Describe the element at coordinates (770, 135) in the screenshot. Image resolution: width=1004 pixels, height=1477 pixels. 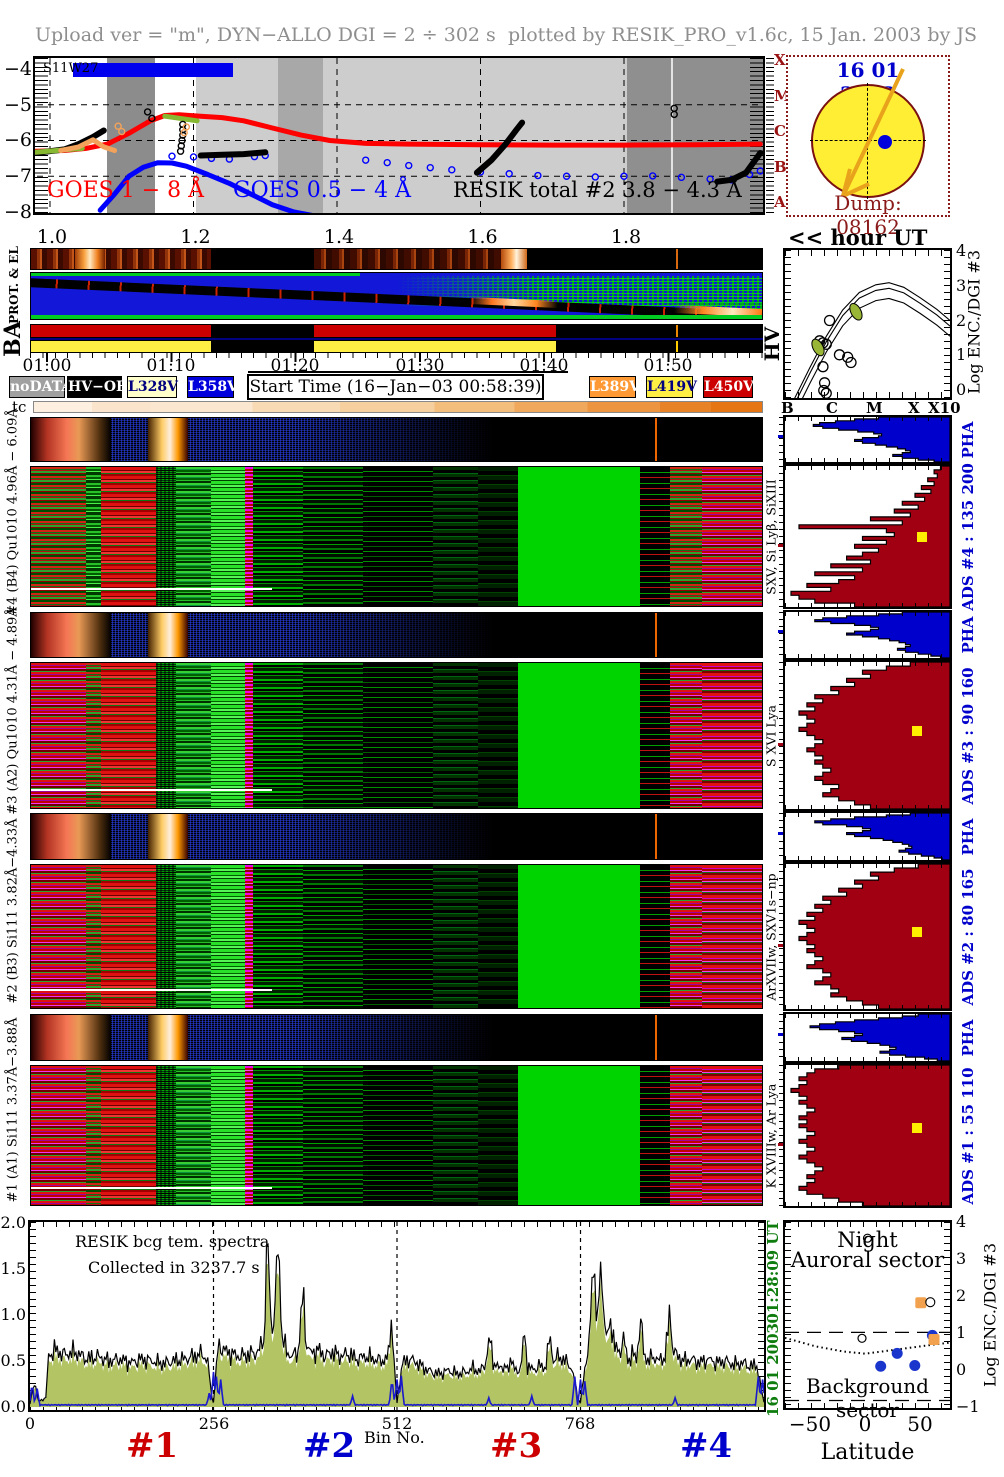
I see `class-axis-ticks` at that location.